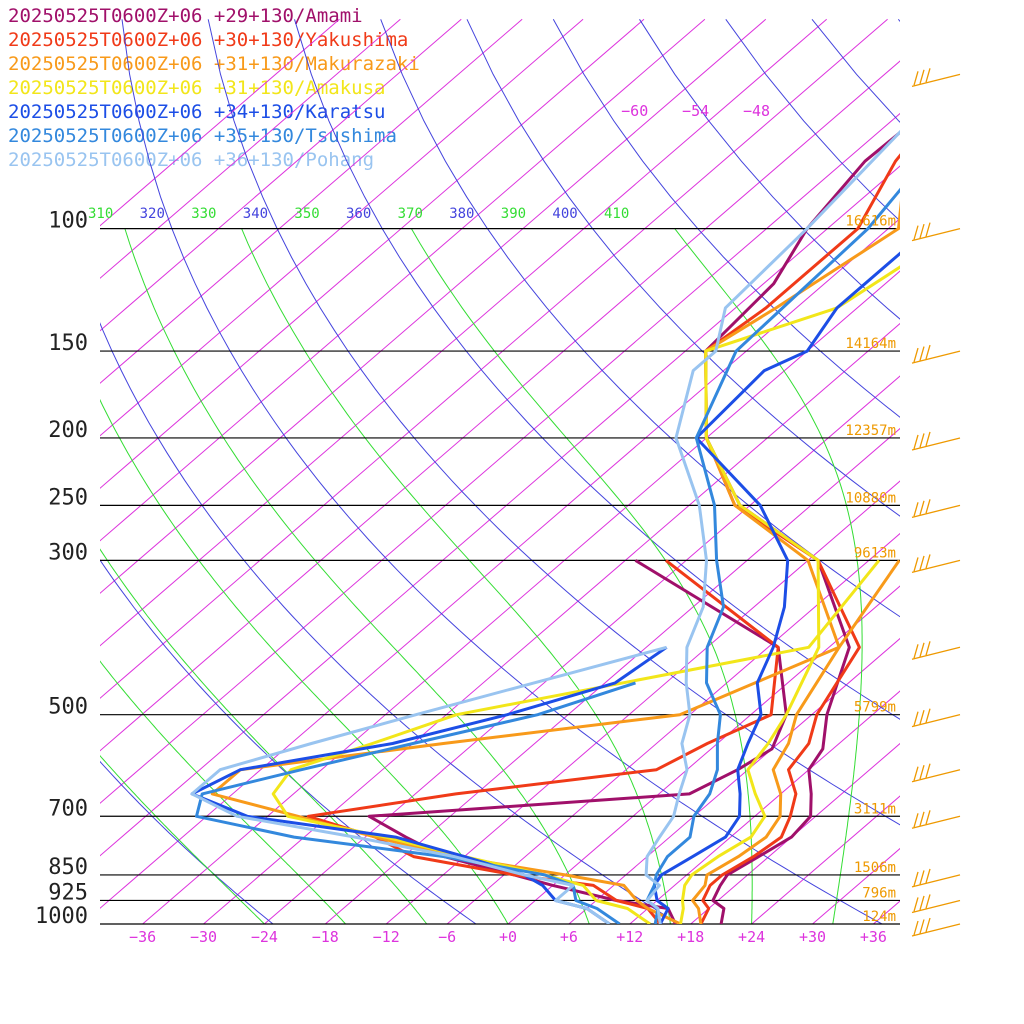 The width and height of the screenshot is (1024, 1024). Describe the element at coordinates (68, 430) in the screenshot. I see `pressure-label: 200` at that location.